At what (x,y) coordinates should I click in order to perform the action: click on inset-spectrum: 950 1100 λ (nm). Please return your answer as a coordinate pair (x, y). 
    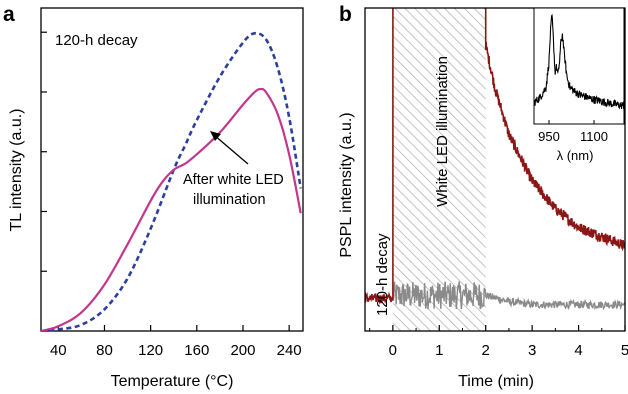
    Looking at the image, I should click on (579, 85).